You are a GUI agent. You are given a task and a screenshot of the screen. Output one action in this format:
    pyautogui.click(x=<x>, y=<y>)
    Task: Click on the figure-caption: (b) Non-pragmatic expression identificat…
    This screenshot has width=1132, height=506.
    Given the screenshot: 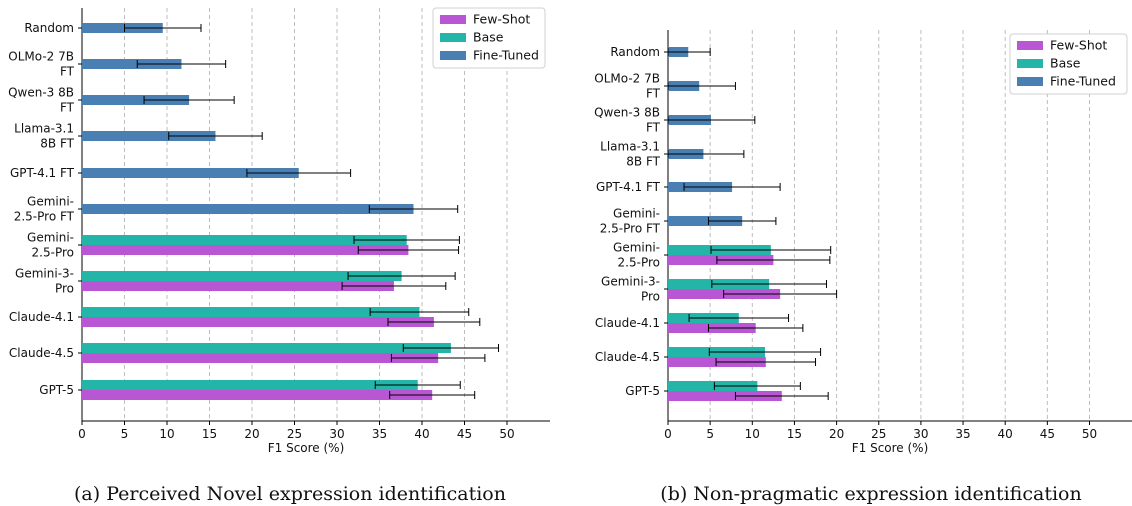 What is the action you would take?
    pyautogui.click(x=870, y=494)
    